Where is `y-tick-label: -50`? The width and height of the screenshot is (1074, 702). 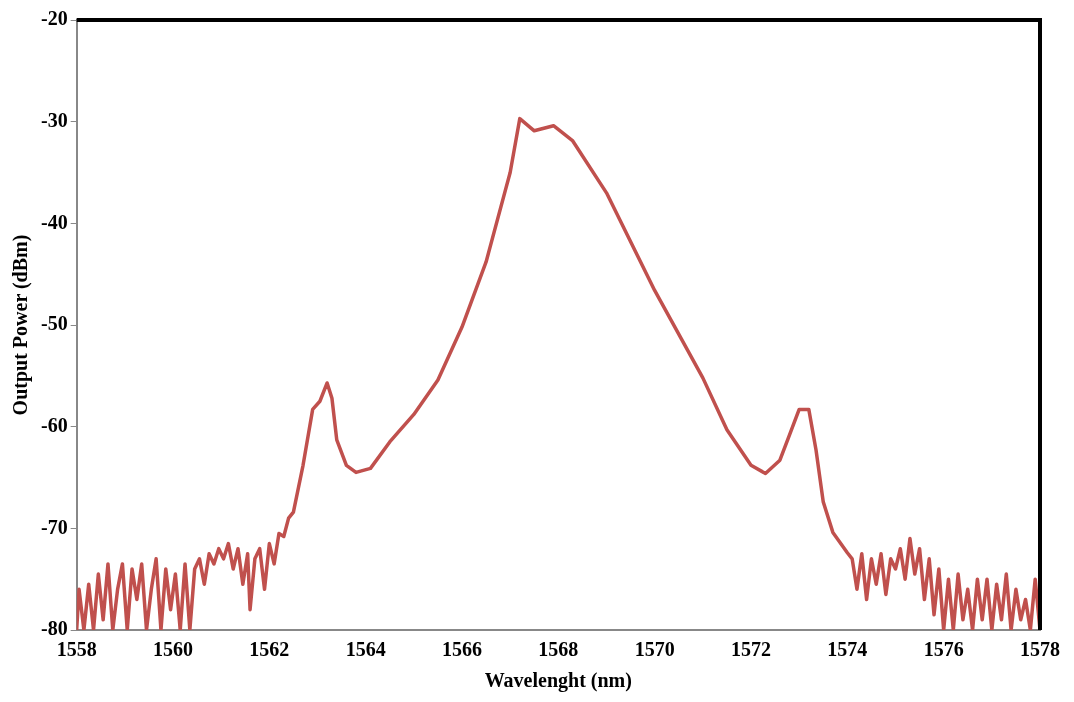 y-tick-label: -50 is located at coordinates (54, 323).